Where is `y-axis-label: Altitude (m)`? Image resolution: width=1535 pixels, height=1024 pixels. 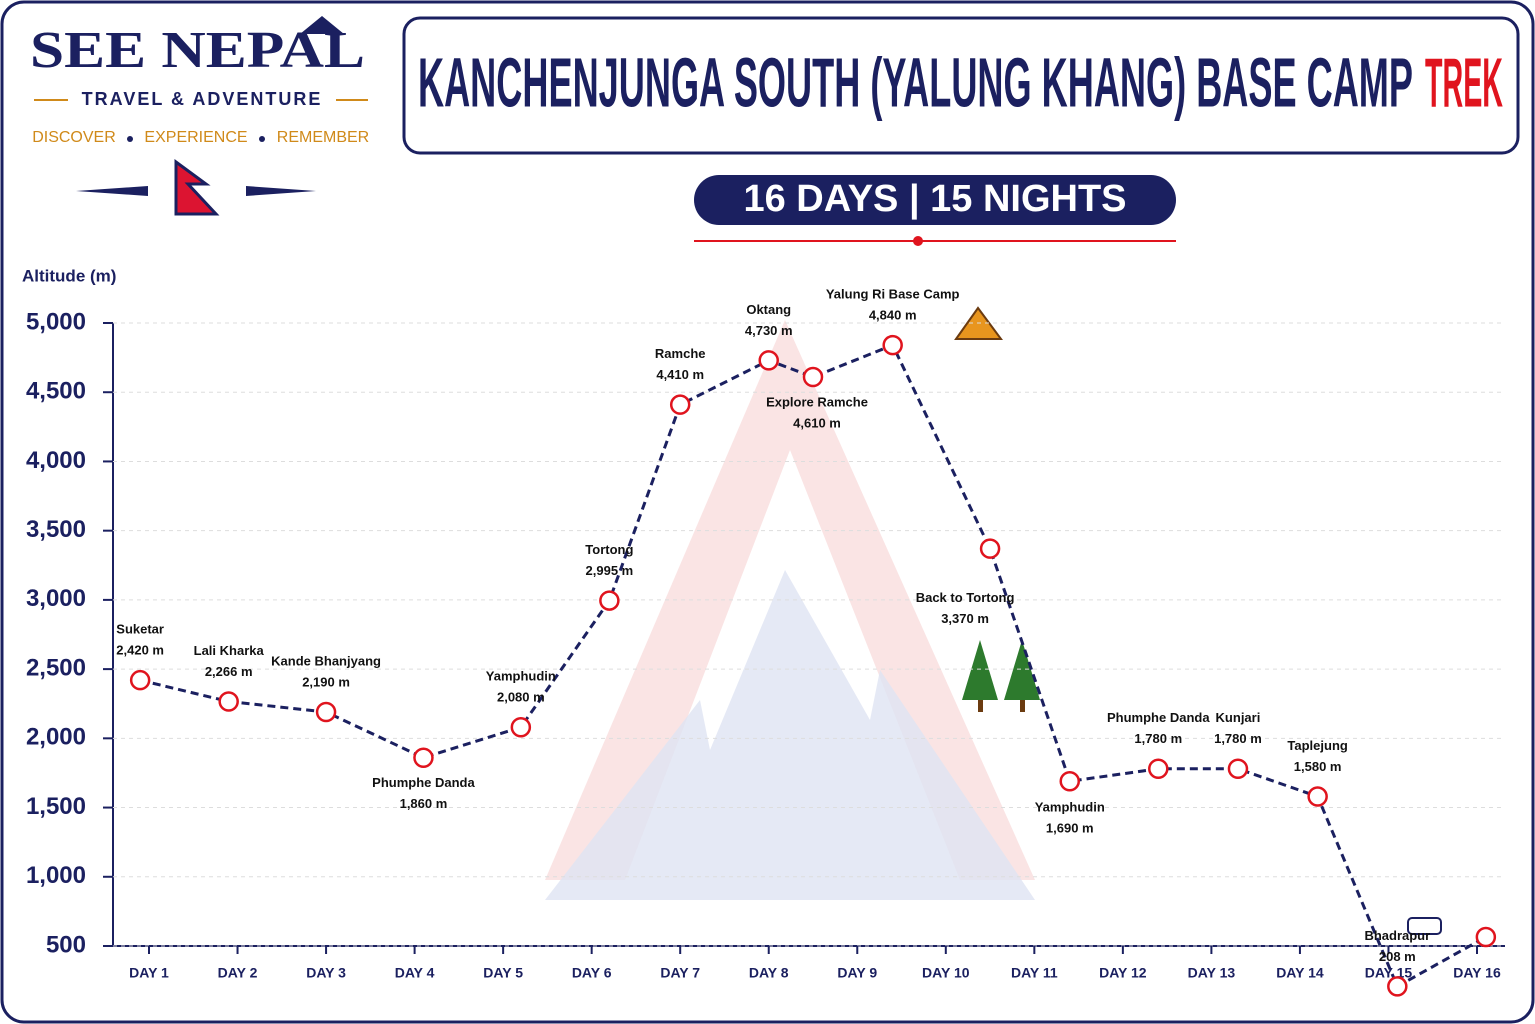 y-axis-label: Altitude (m) is located at coordinates (69, 275).